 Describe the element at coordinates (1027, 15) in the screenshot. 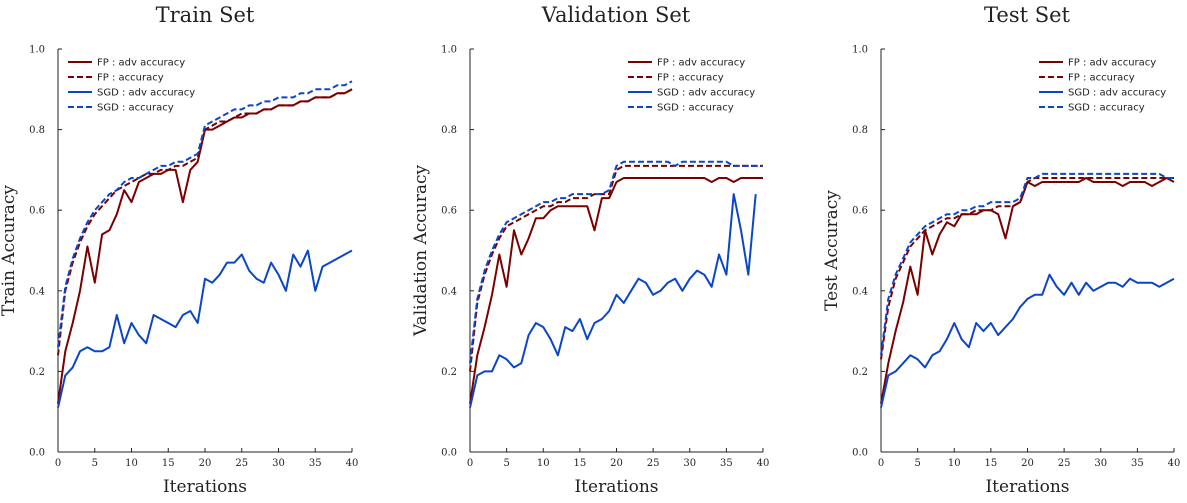

I see `chart-title: Test Set` at that location.